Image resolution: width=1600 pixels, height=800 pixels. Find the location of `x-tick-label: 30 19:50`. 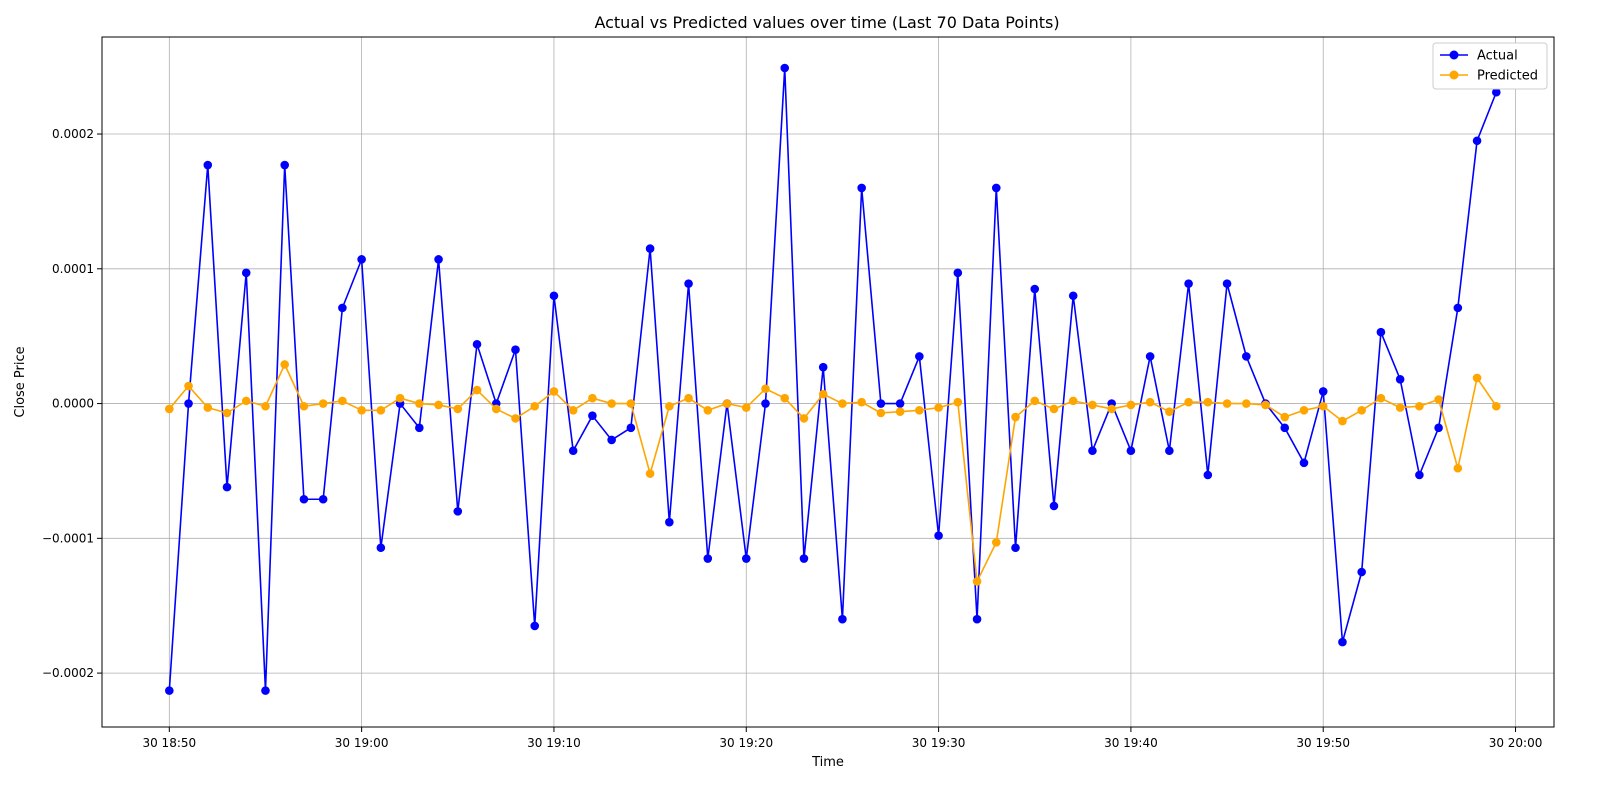

x-tick-label: 30 19:50 is located at coordinates (1323, 743).